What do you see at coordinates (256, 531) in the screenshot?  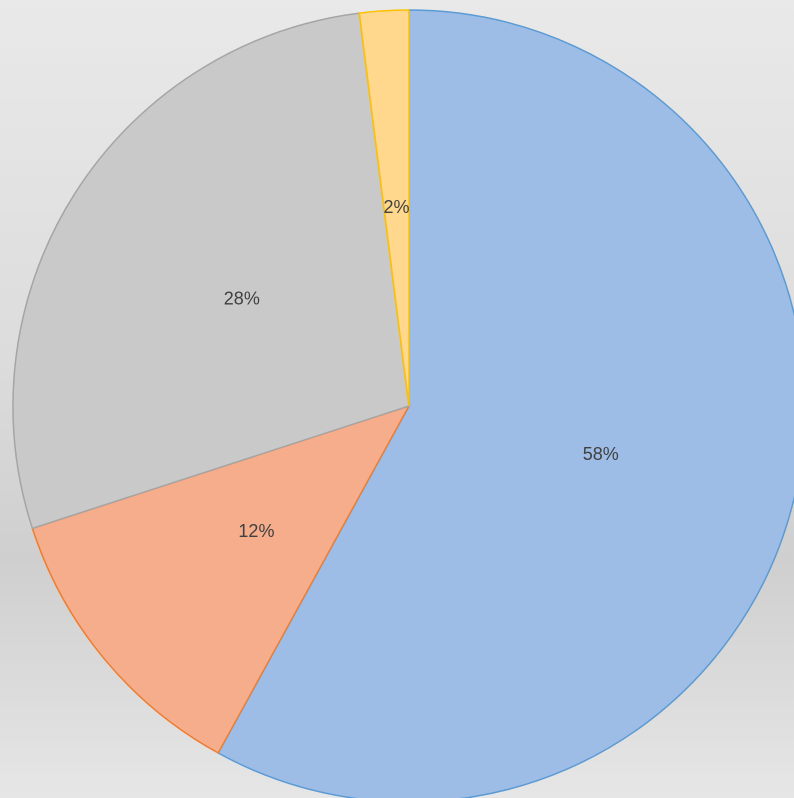 I see `data-label: 12%` at bounding box center [256, 531].